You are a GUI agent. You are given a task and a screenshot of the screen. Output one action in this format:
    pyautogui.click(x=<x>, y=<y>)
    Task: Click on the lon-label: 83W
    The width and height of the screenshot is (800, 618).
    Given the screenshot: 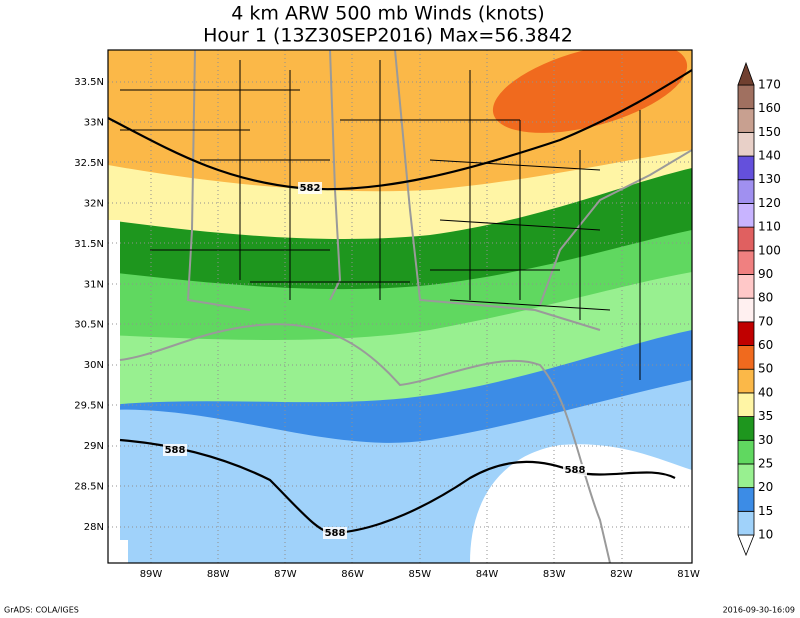 What is the action you would take?
    pyautogui.click(x=554, y=574)
    